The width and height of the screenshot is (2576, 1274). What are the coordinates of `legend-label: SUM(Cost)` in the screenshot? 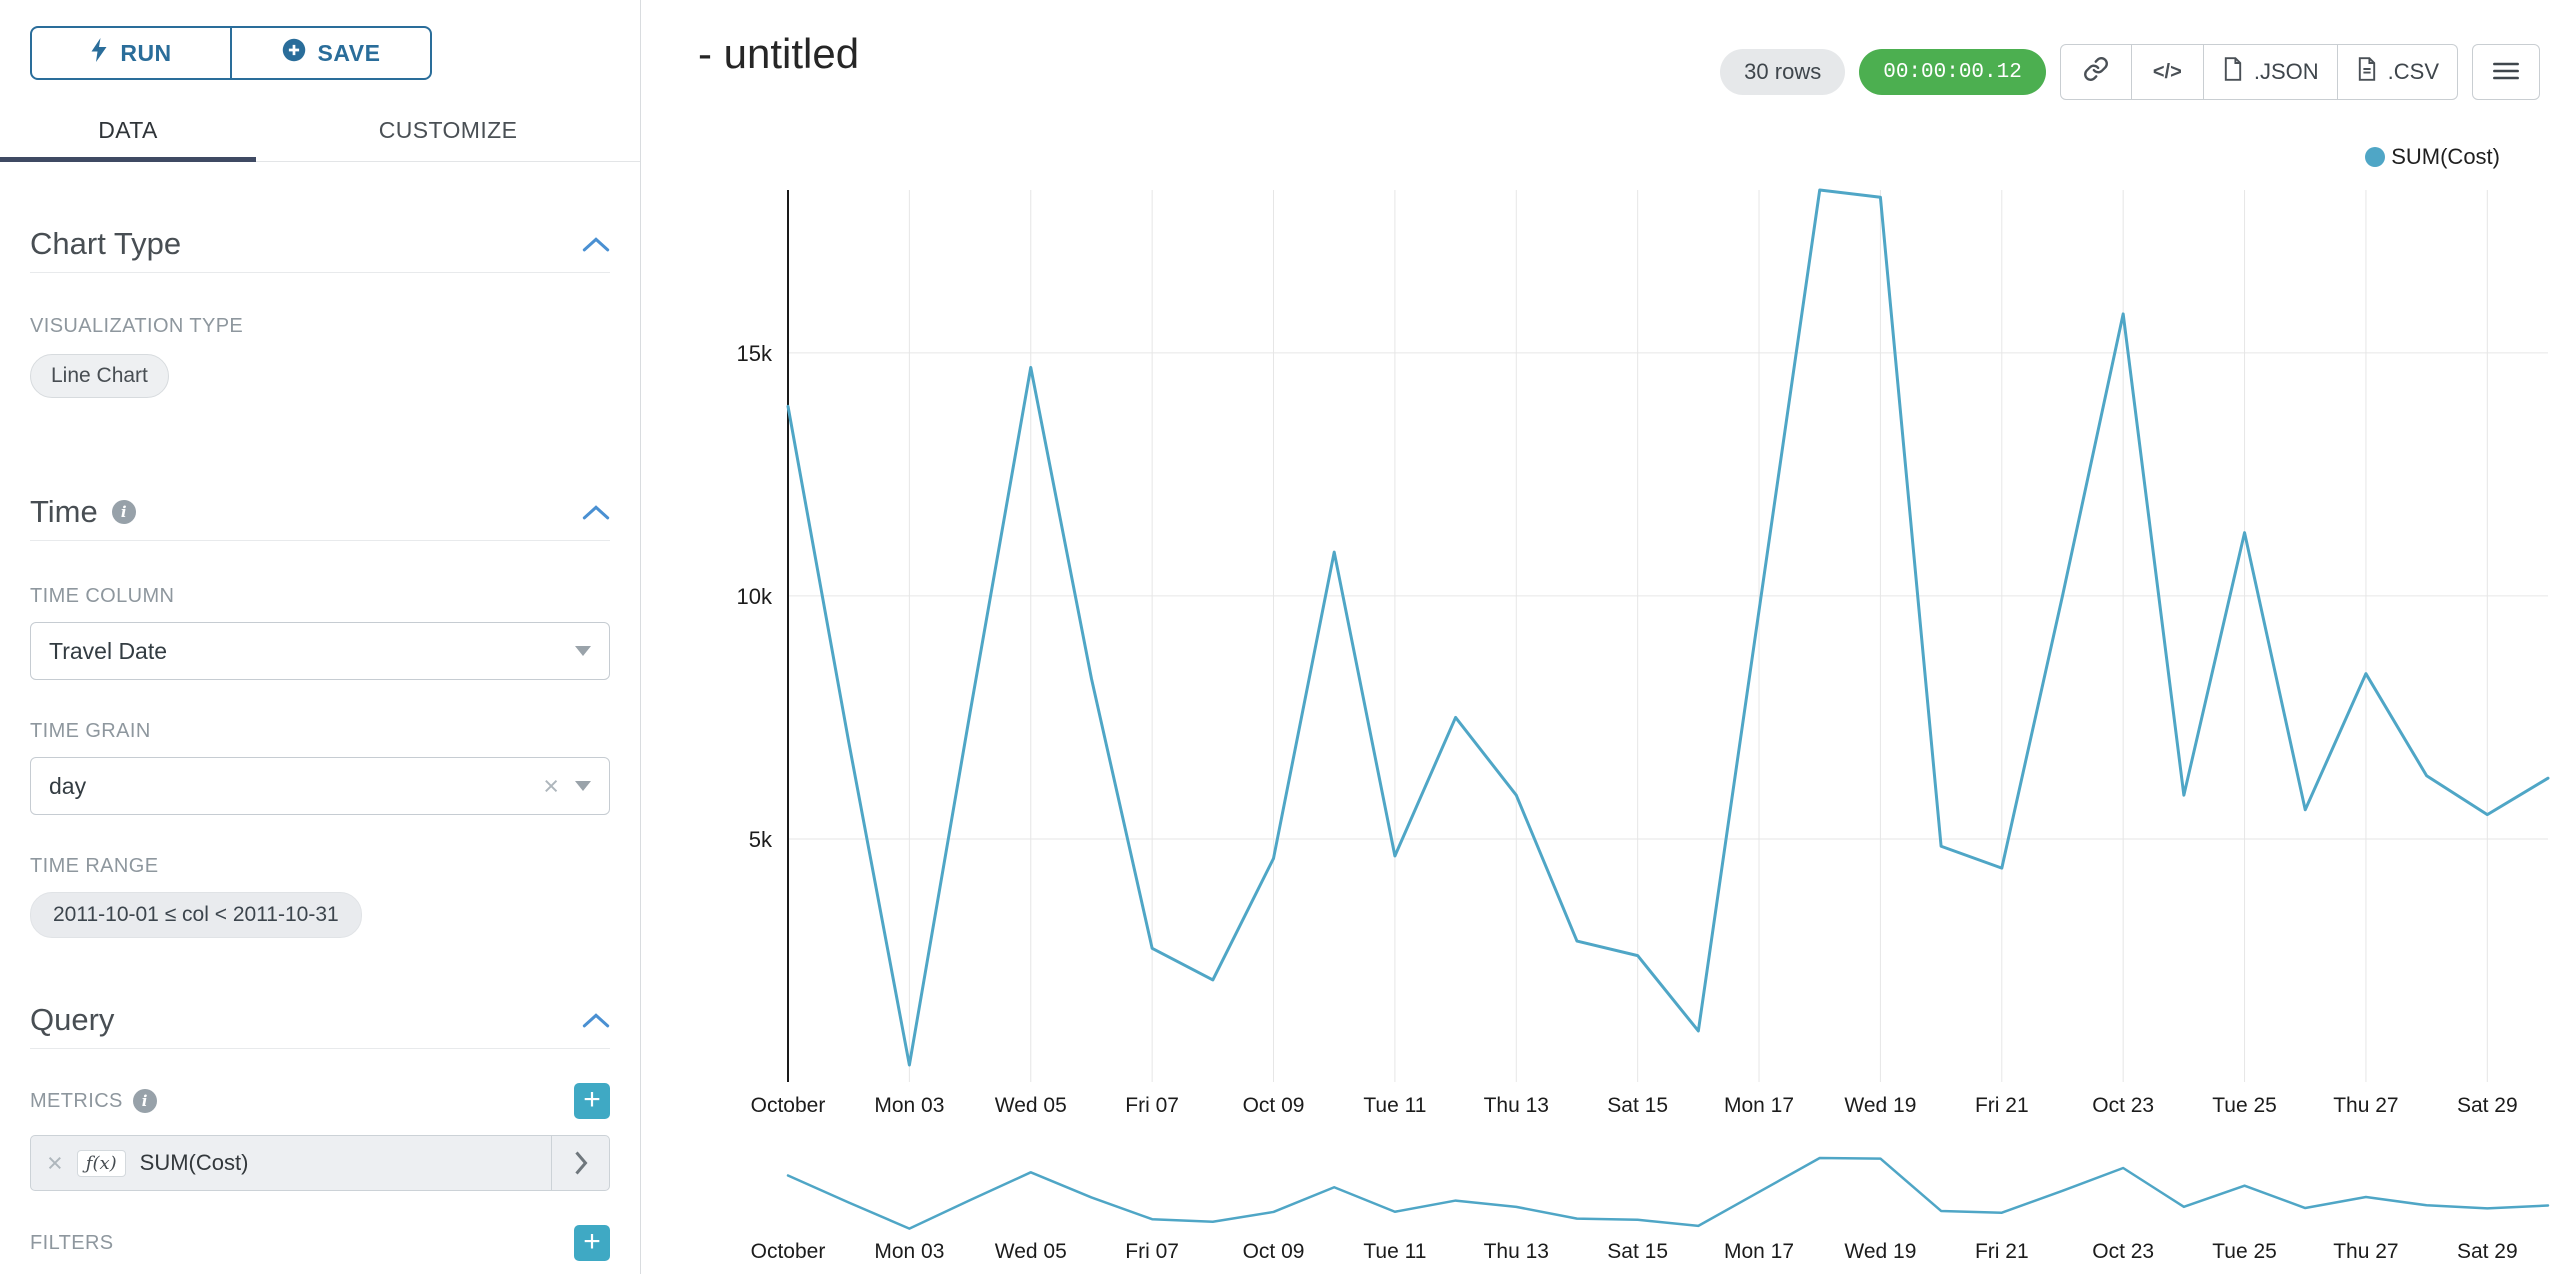 It's located at (2445, 156).